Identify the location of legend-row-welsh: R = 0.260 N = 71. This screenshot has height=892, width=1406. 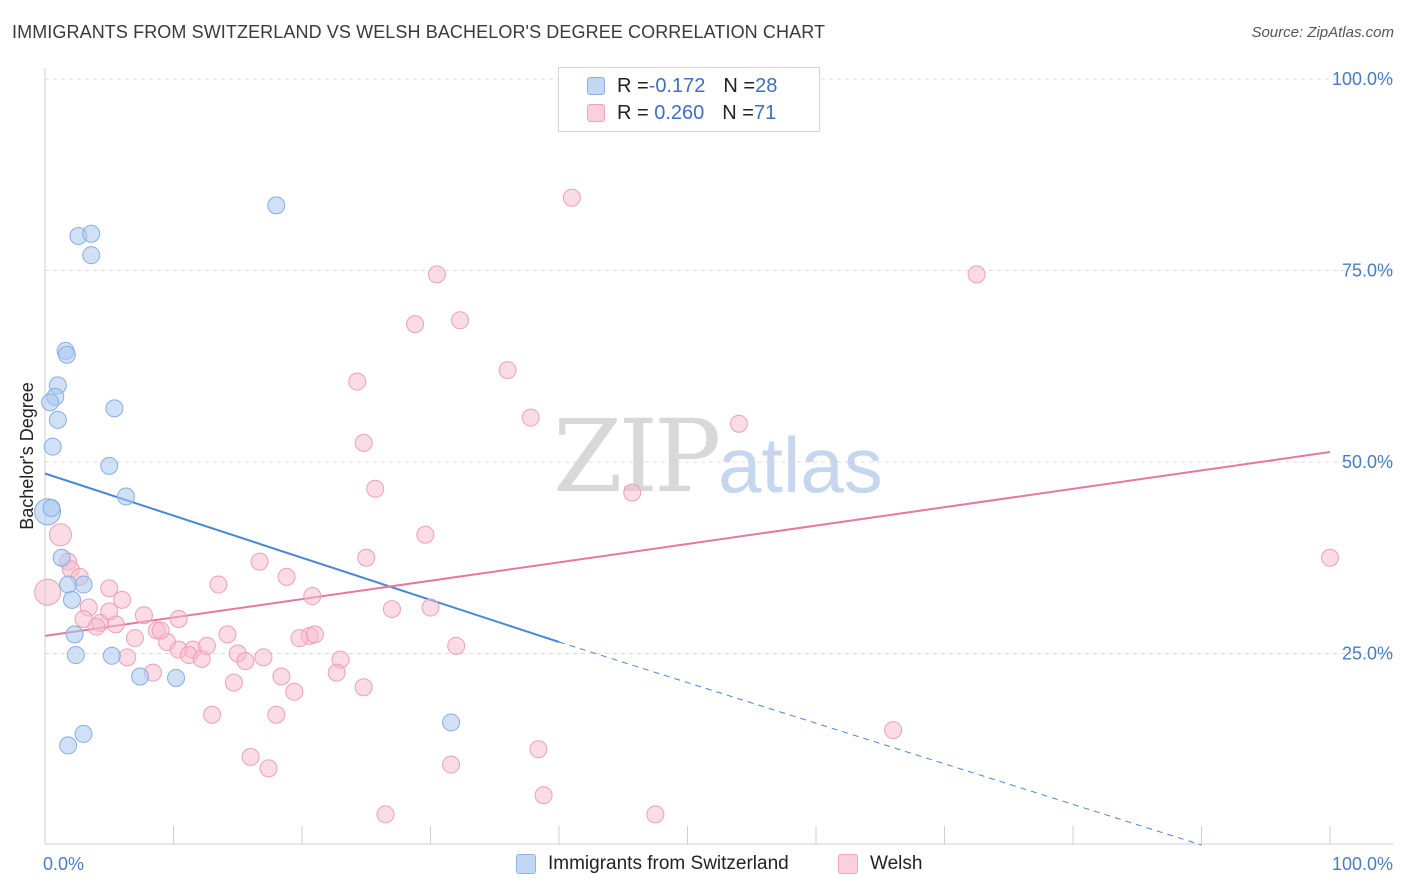
(681, 113).